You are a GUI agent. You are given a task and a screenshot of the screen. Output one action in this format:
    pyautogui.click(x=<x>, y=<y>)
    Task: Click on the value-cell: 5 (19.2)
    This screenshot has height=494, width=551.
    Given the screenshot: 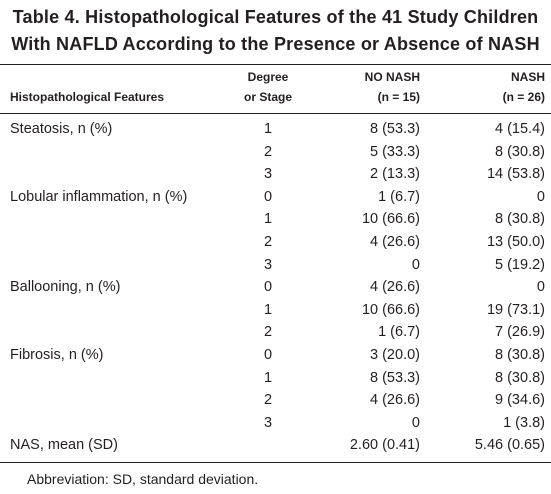 What is the action you would take?
    pyautogui.click(x=520, y=264)
    